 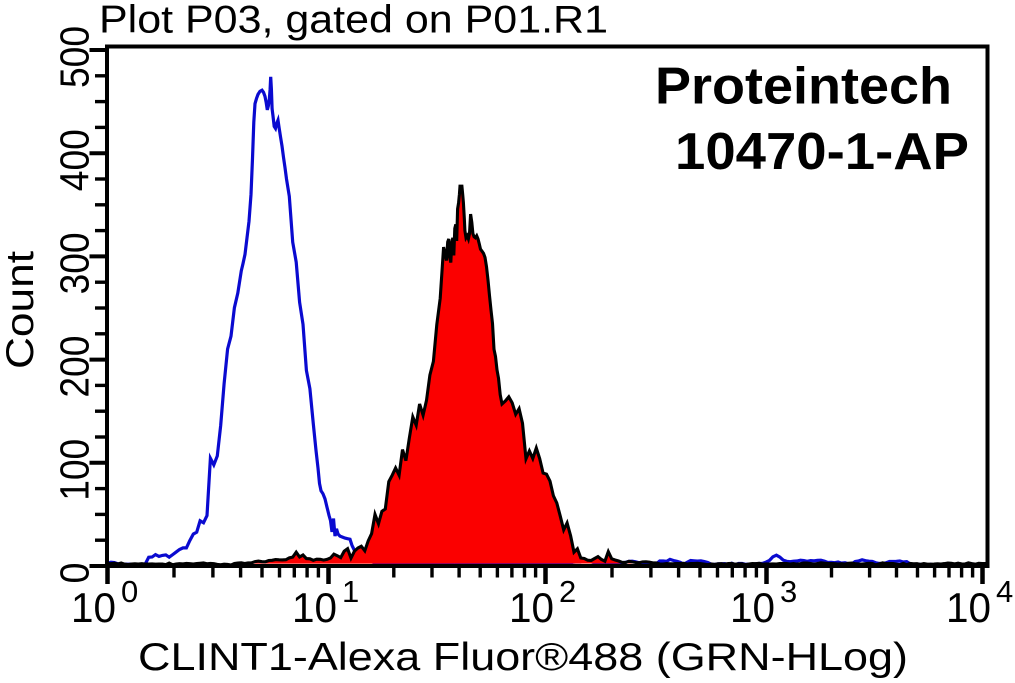 I want to click on svg-text: 0, so click(x=75, y=573).